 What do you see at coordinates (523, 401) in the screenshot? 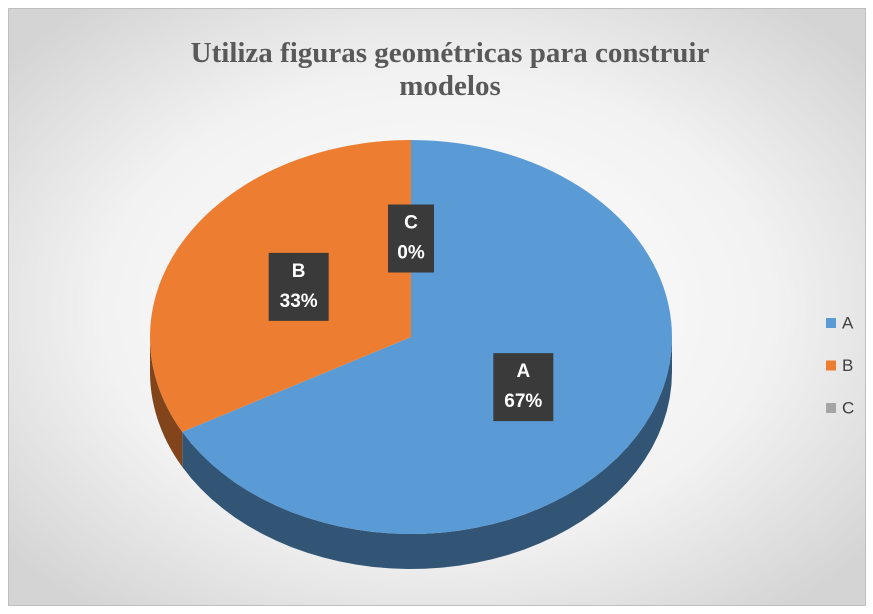
I see `data-label-value: 67%` at bounding box center [523, 401].